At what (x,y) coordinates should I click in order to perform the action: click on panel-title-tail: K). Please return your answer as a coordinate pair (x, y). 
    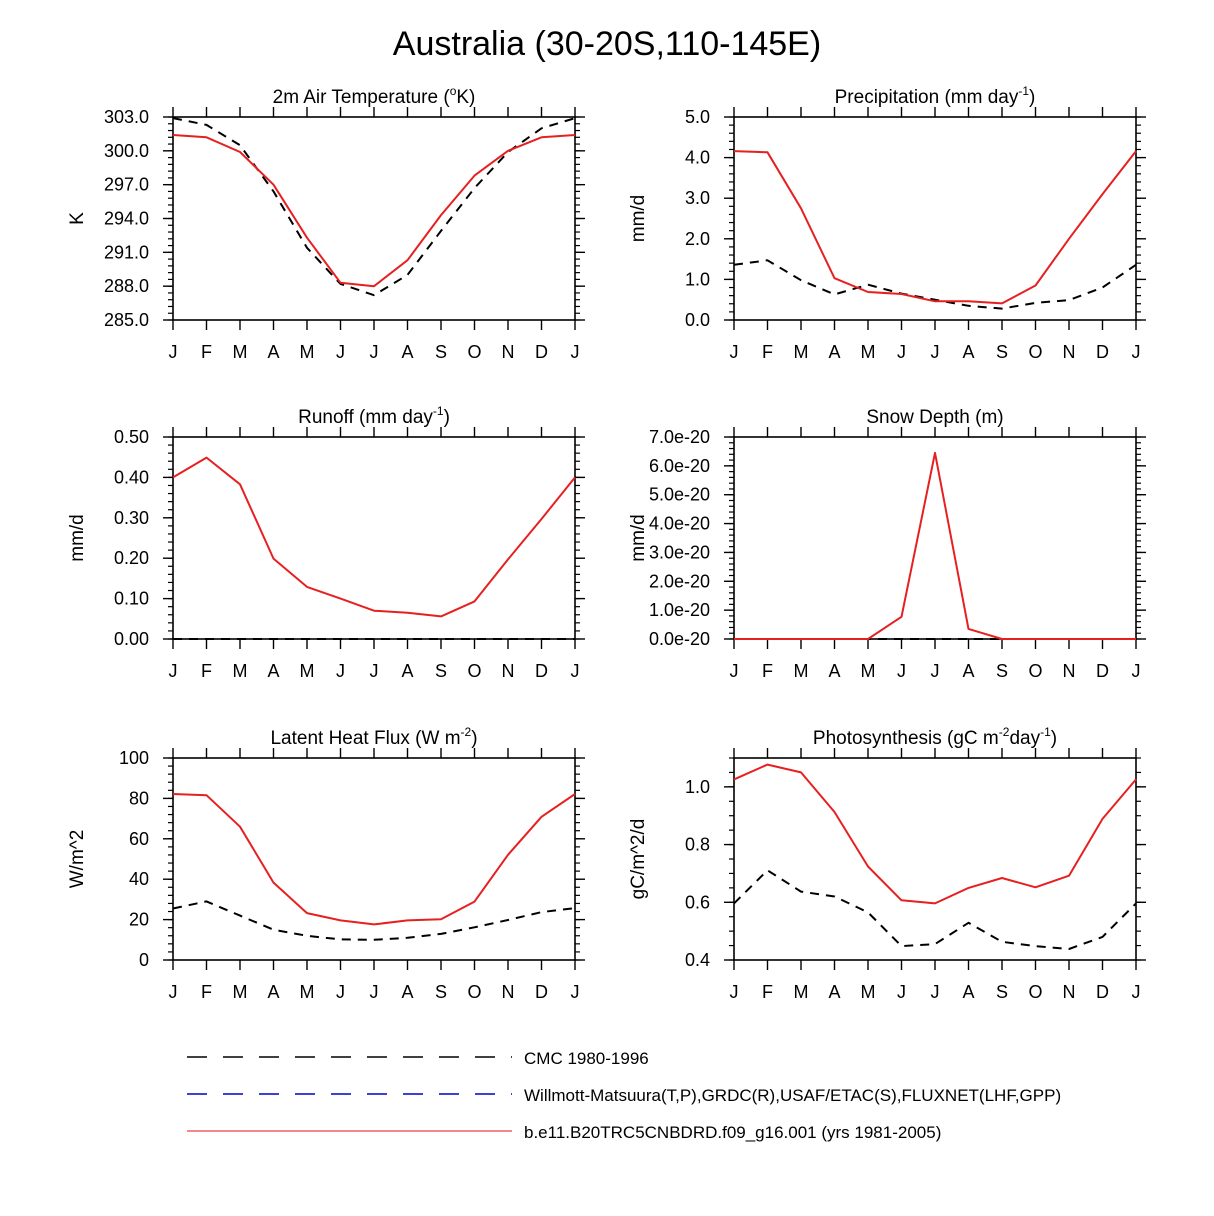
    Looking at the image, I should click on (465, 97).